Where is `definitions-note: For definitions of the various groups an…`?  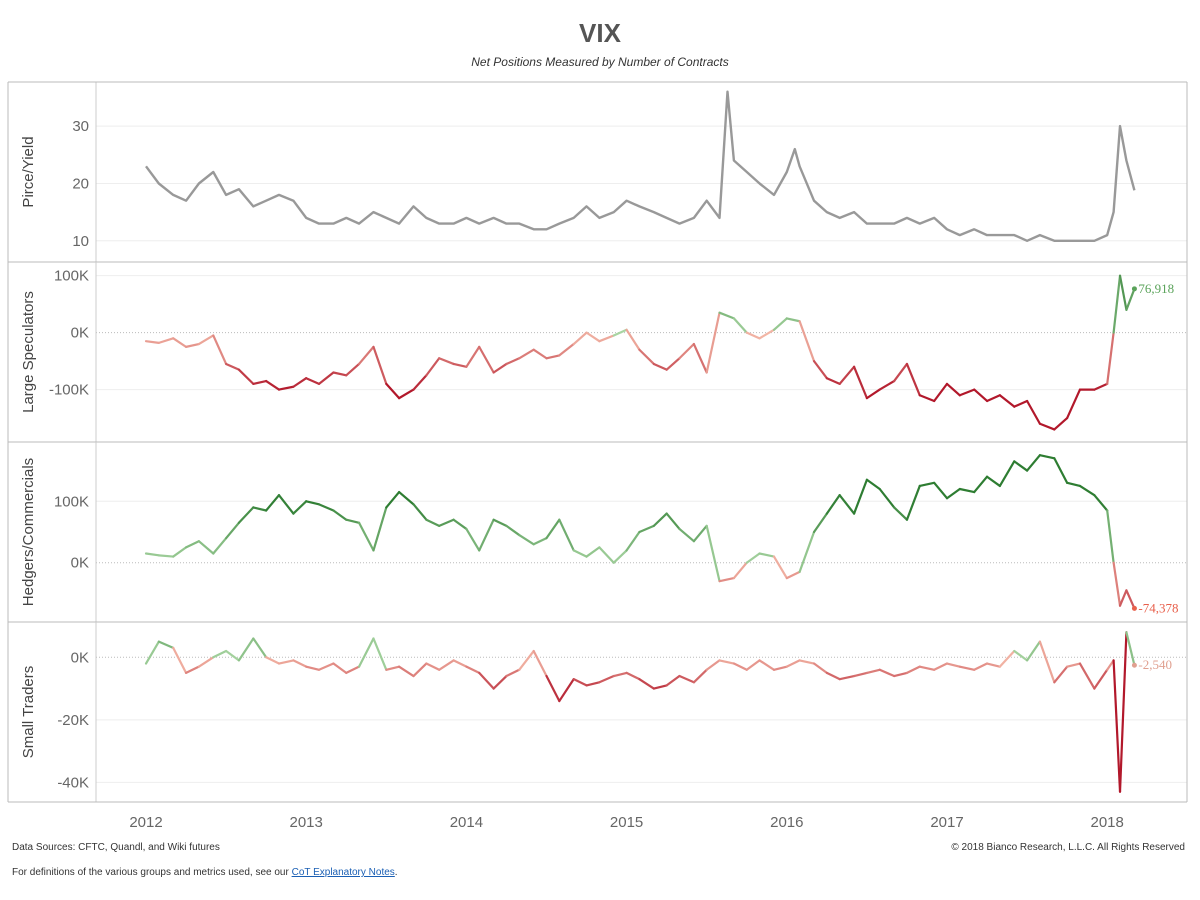 definitions-note: For definitions of the various groups an… is located at coordinates (205, 872).